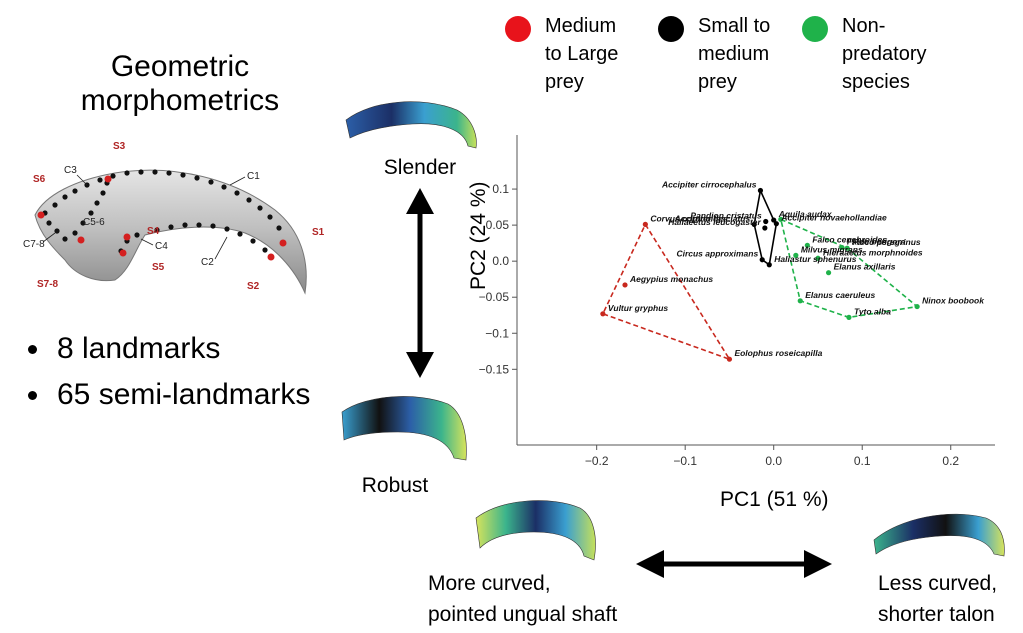 This screenshot has height=633, width=1023. Describe the element at coordinates (937, 599) in the screenshot. I see `label-less-curved: Less curved, shorter talon` at that location.